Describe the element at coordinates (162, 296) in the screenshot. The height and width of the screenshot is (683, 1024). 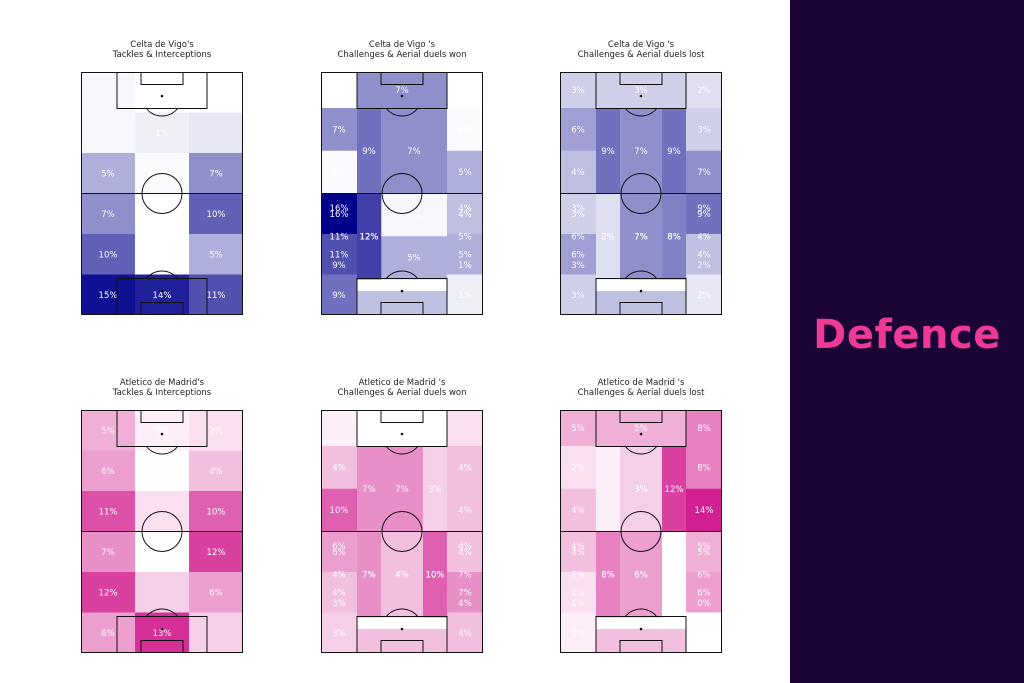
I see `cell-label: 14%` at that location.